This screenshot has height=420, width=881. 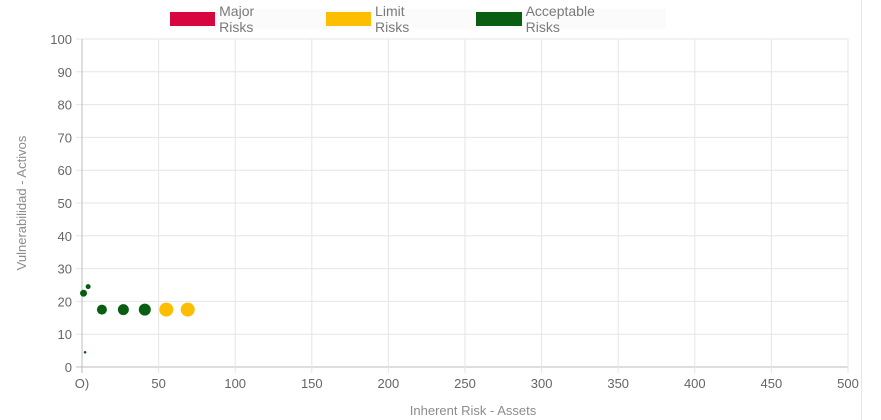 I want to click on y-tick-label: 80, so click(x=65, y=105).